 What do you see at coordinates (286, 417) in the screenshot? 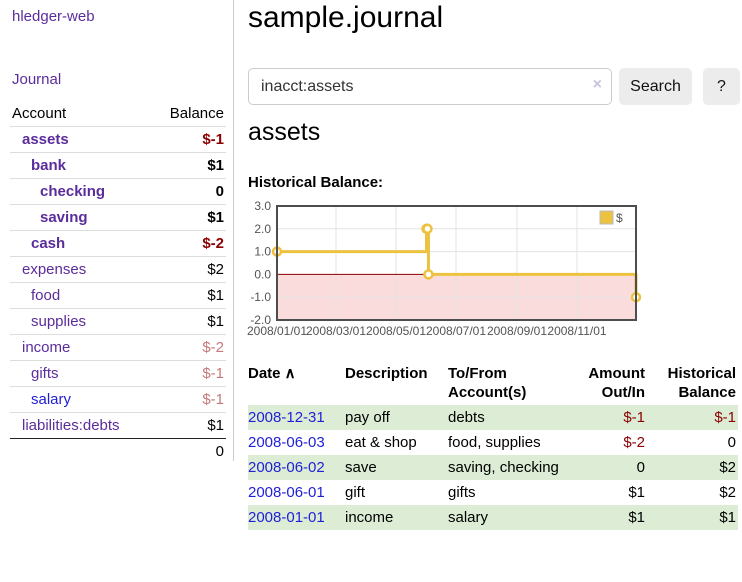
I see `transaction-date-link: 2008-12-31` at bounding box center [286, 417].